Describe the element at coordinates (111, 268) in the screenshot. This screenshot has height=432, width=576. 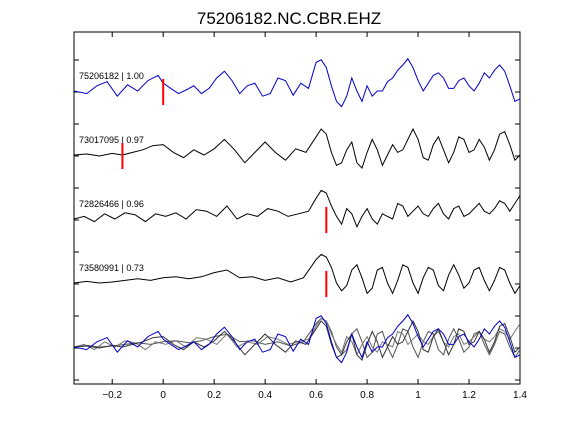
I see `trace-label: 73580991 | 0.73` at that location.